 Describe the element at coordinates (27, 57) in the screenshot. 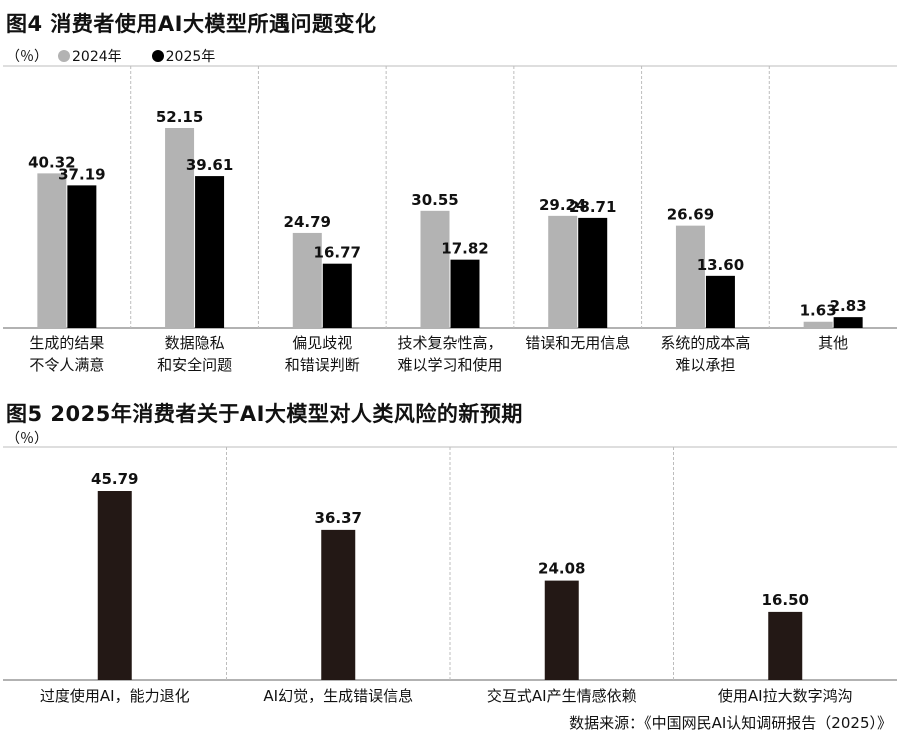

I see `figure4-unit: （％）` at that location.